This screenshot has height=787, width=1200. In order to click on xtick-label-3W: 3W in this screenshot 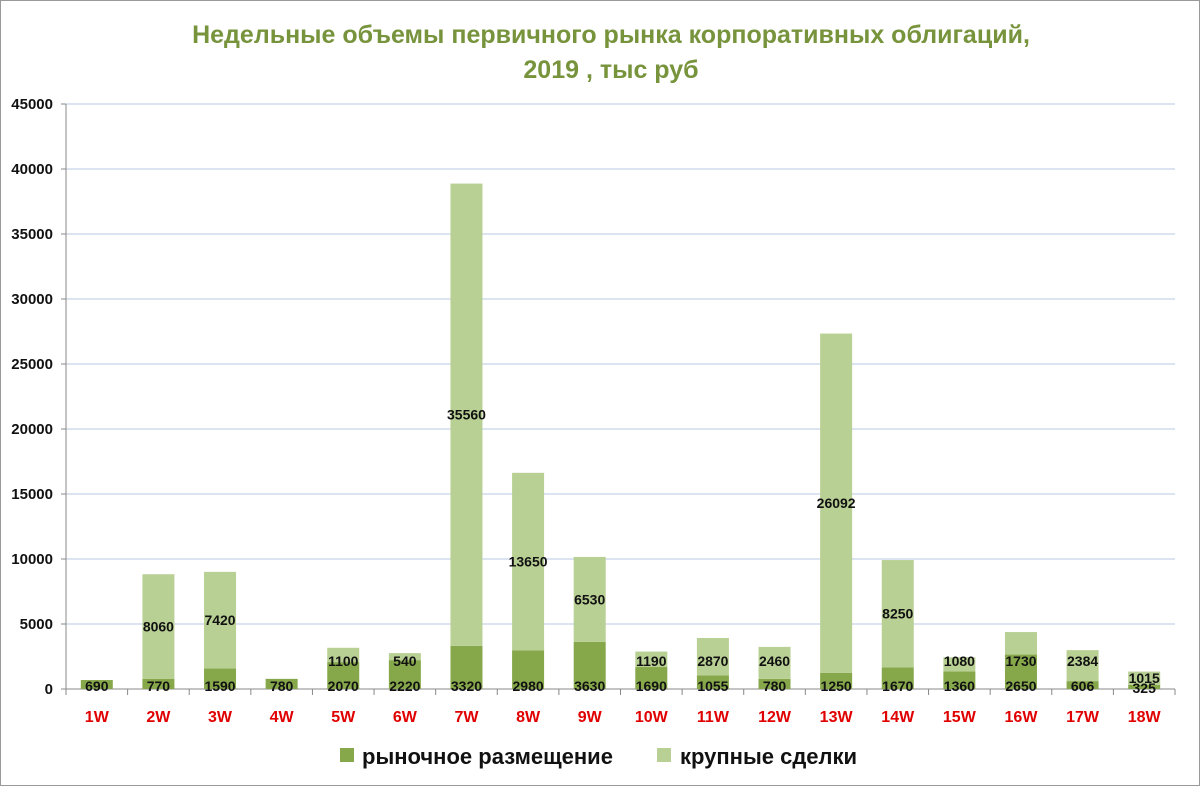, I will do `click(220, 717)`.